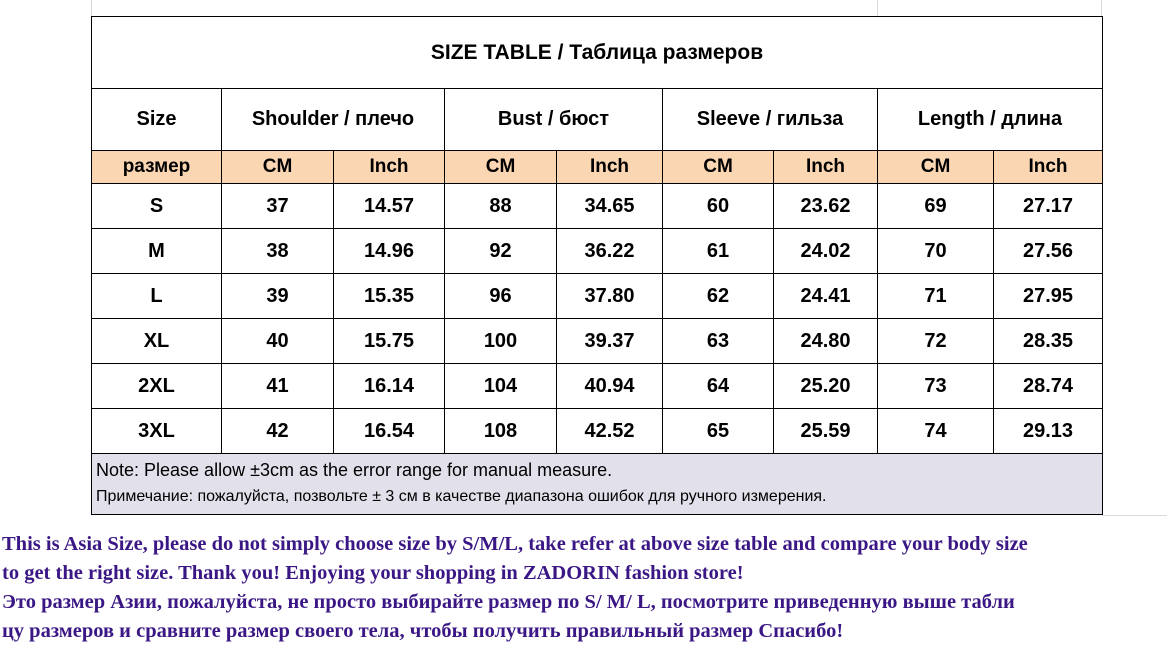 This screenshot has height=659, width=1167. I want to click on measure-cell: 34.65, so click(609, 206).